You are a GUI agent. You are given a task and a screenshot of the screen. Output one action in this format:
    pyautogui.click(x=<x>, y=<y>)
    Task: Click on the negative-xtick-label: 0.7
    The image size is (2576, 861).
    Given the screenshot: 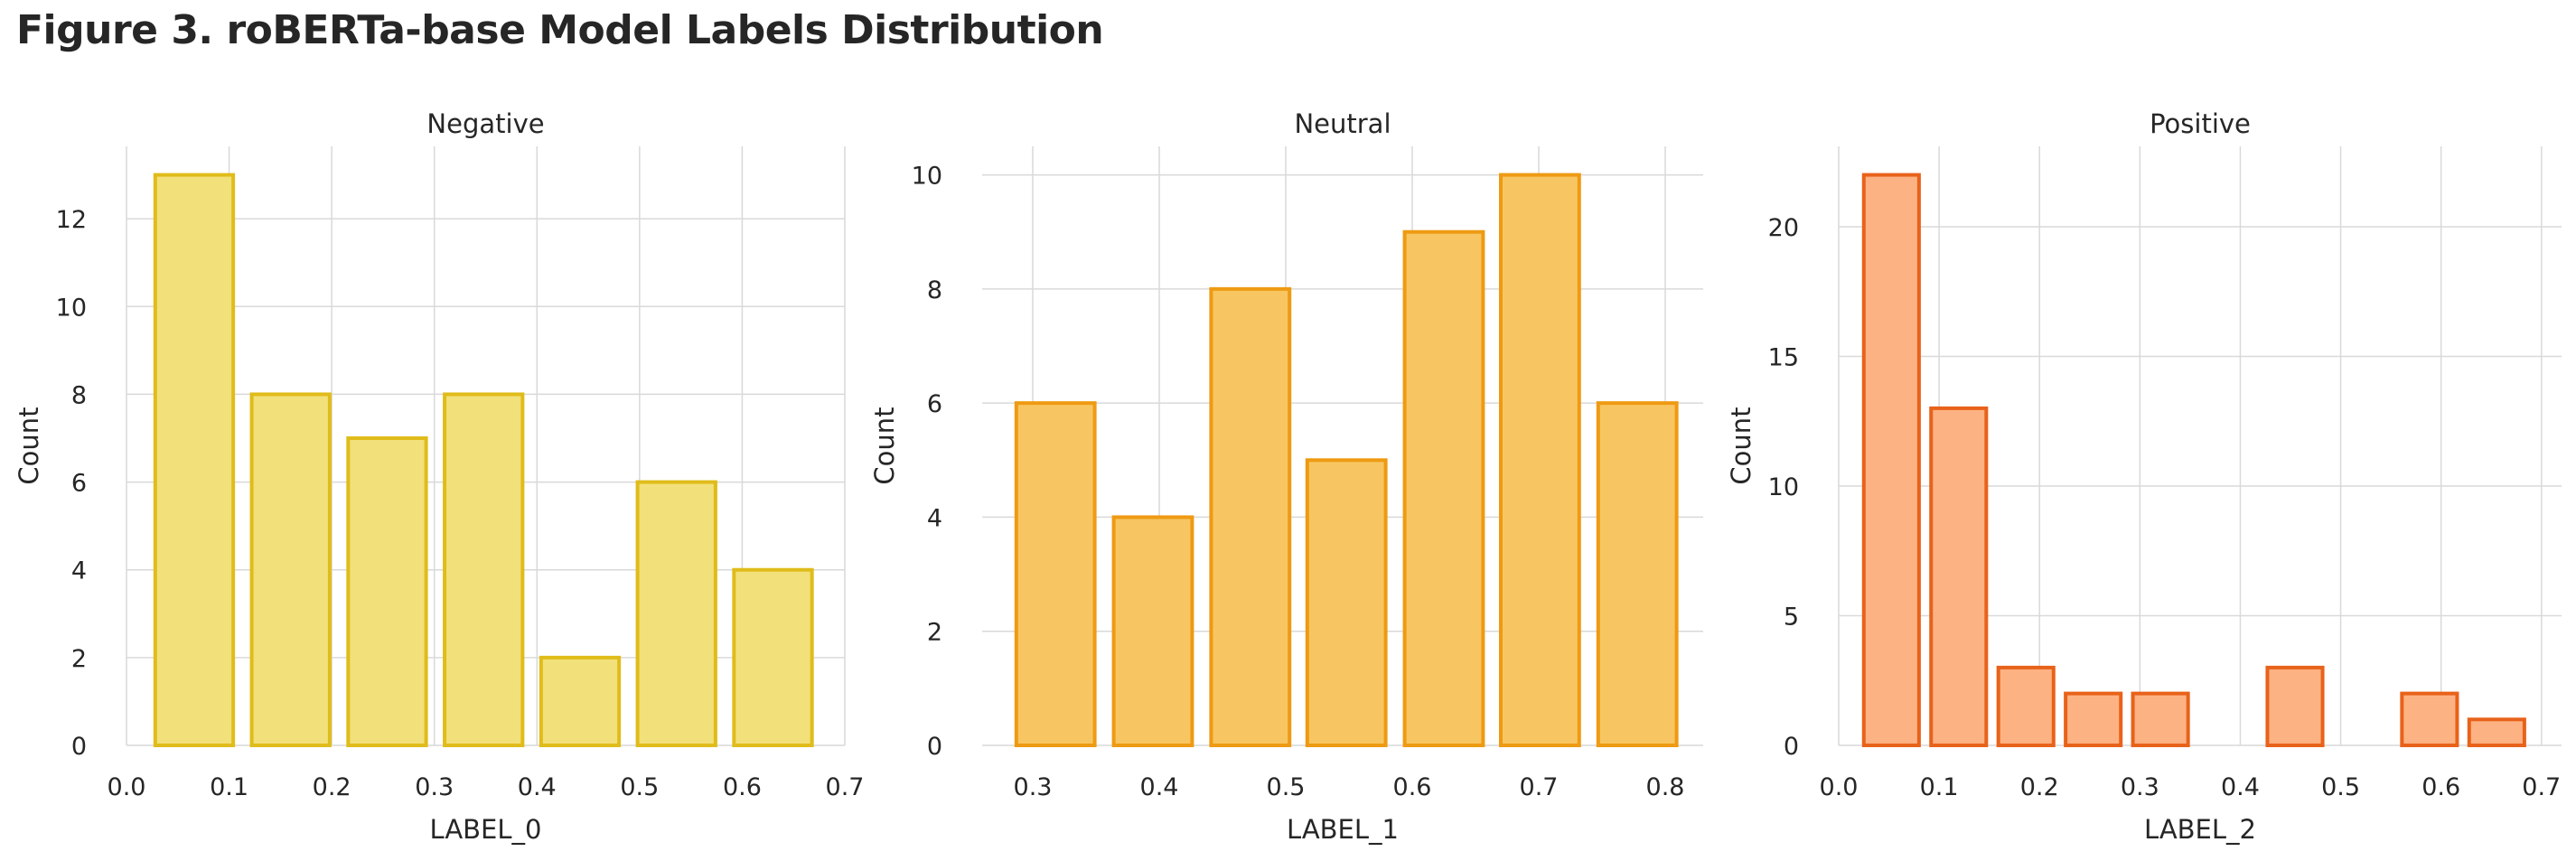 What is the action you would take?
    pyautogui.click(x=845, y=787)
    